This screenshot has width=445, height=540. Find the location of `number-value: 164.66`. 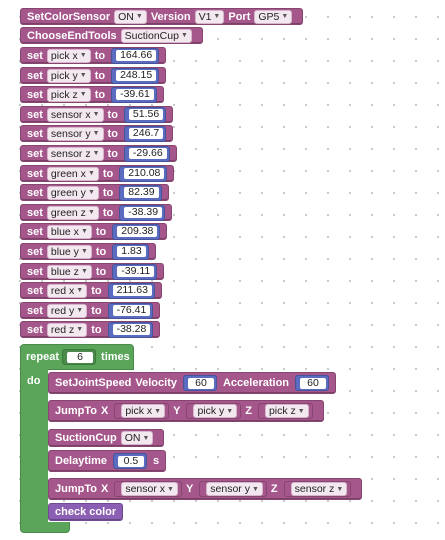

number-value: 164.66 is located at coordinates (136, 55).